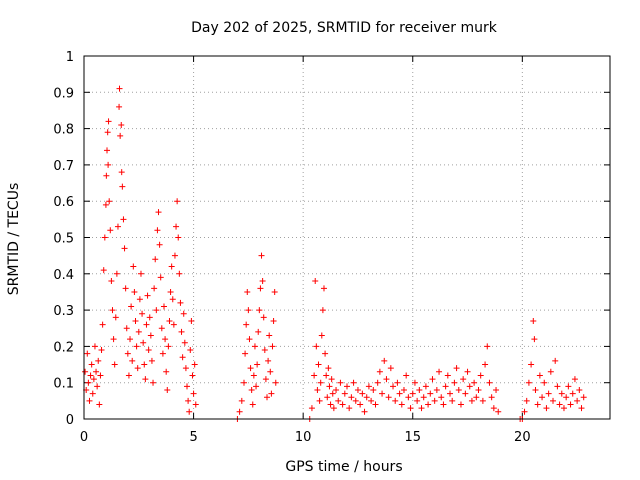  Describe the element at coordinates (63, 202) in the screenshot. I see `y-tick-label: 0.6` at that location.